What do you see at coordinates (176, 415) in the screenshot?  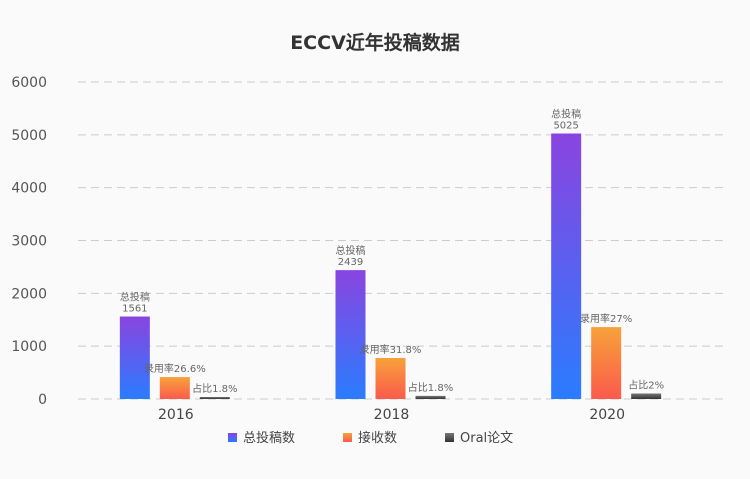 I see `x-tick-label: 2016` at bounding box center [176, 415].